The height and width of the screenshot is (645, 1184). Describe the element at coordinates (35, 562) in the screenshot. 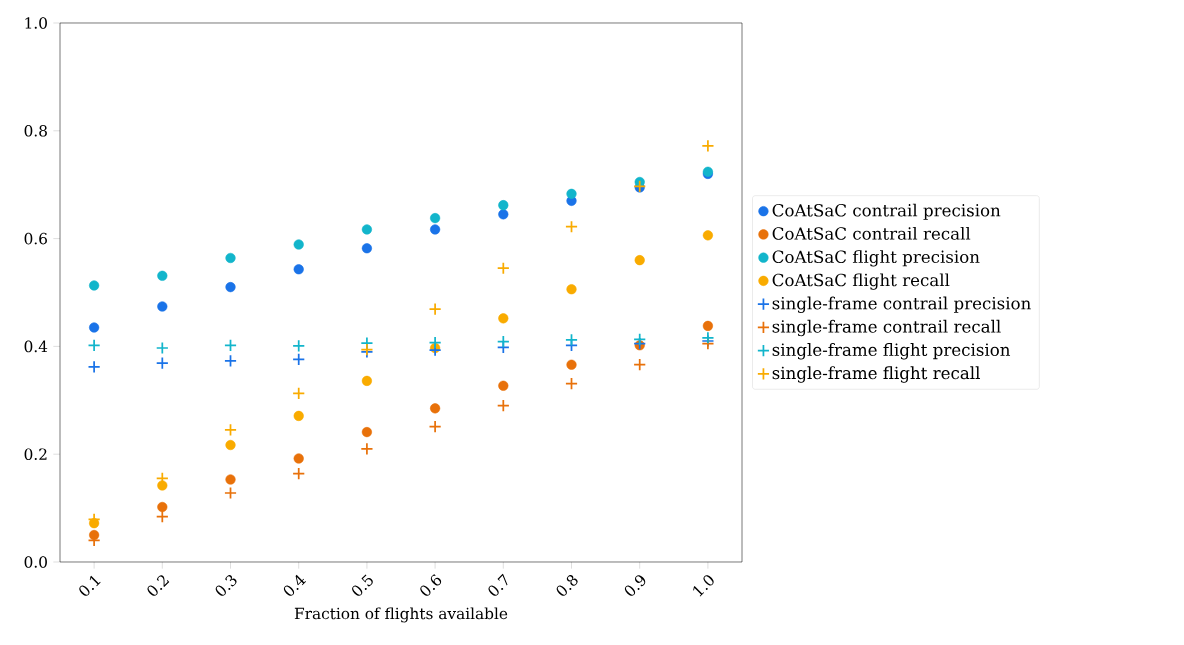

I see `y-tick-label: 0.0` at that location.